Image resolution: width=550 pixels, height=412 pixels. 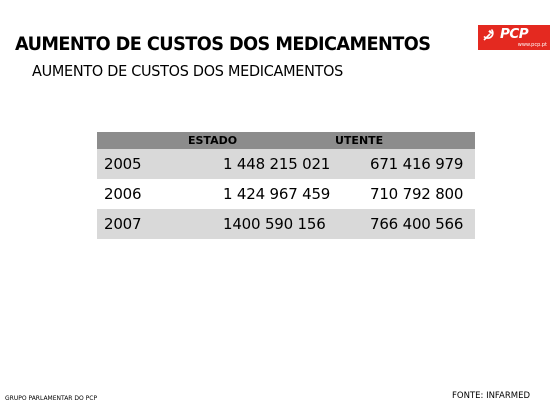 I want to click on cell-utente: 710 792 800, so click(x=417, y=194).